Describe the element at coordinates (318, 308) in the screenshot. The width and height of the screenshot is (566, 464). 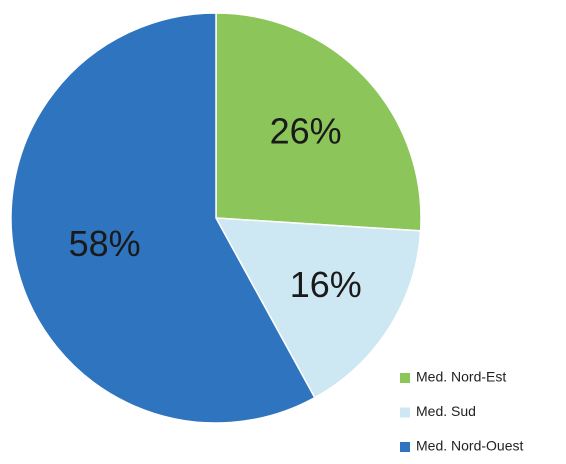
I see `pie-slice` at that location.